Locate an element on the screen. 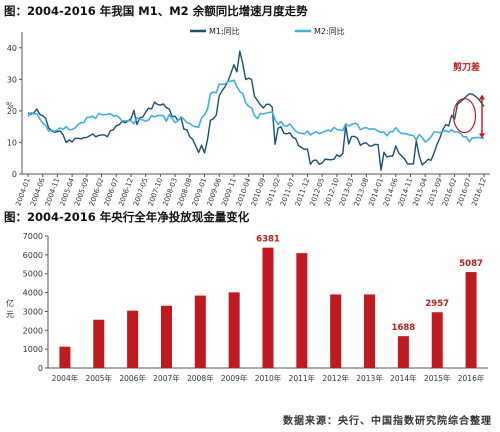 The image size is (500, 432). legend-label: M2:同比 is located at coordinates (329, 31).